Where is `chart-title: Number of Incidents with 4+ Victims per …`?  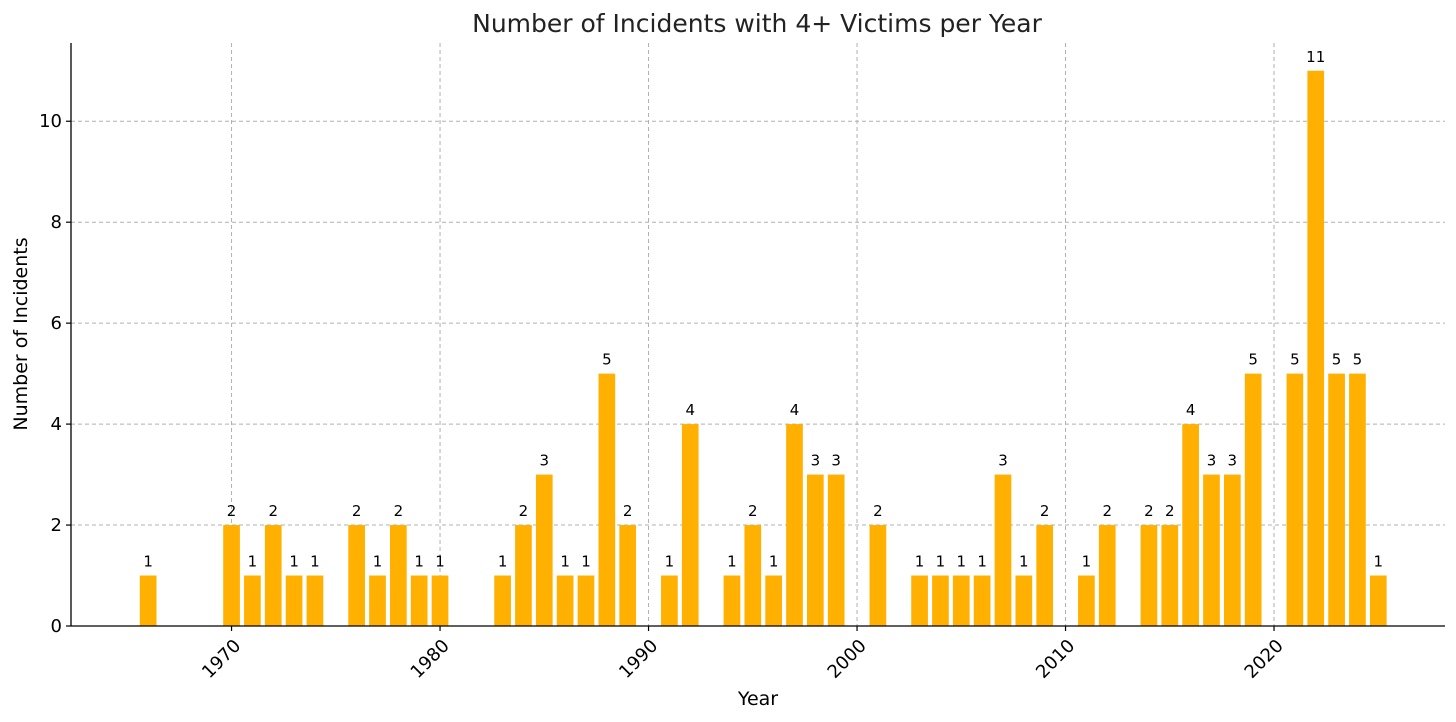
chart-title: Number of Incidents with 4+ Victims per … is located at coordinates (757, 23).